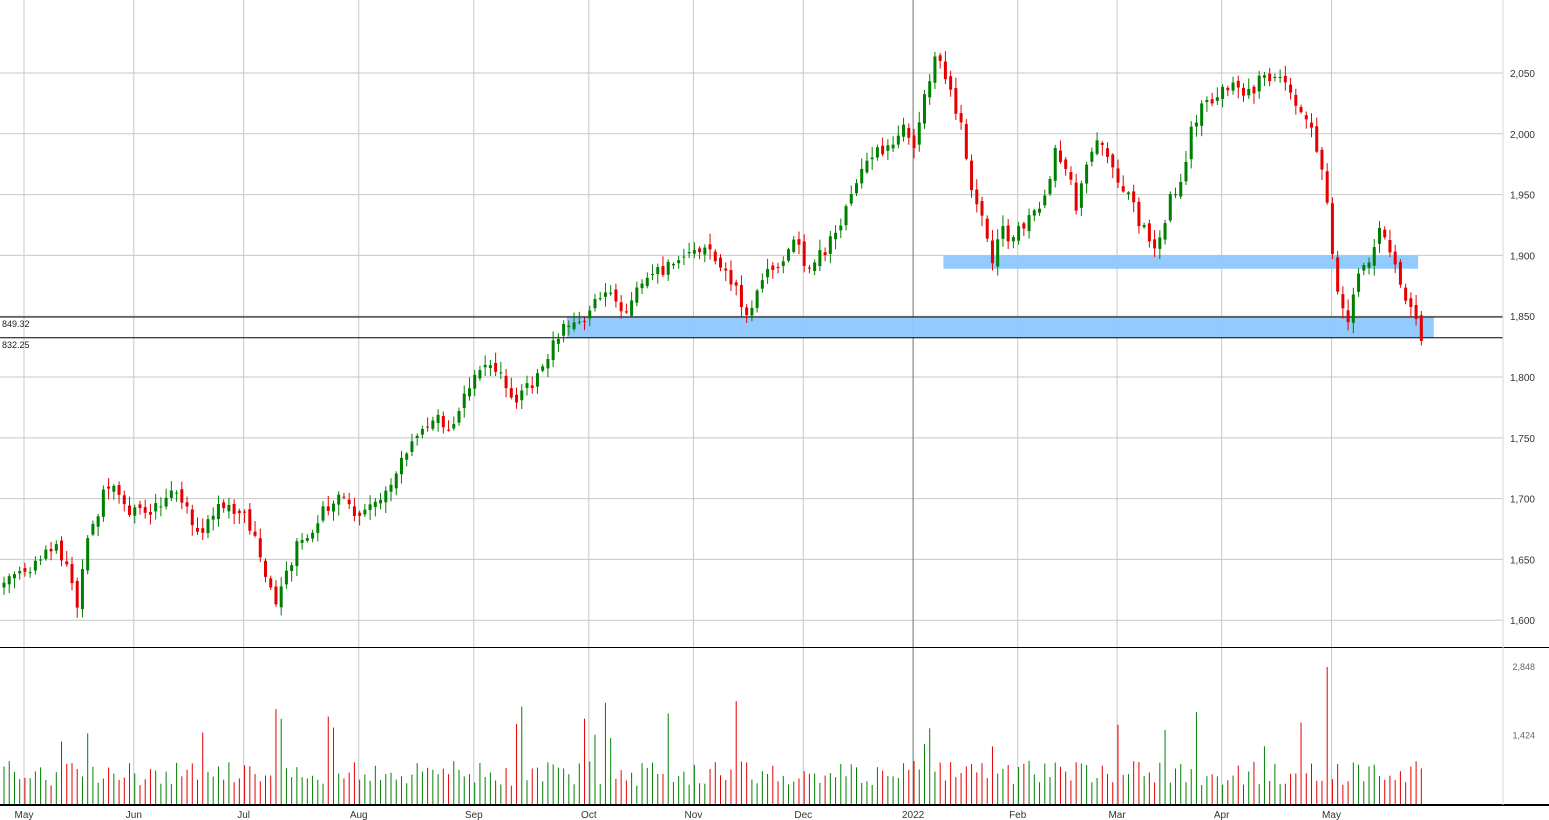  What do you see at coordinates (243, 815) in the screenshot?
I see `month-label: Jul` at bounding box center [243, 815].